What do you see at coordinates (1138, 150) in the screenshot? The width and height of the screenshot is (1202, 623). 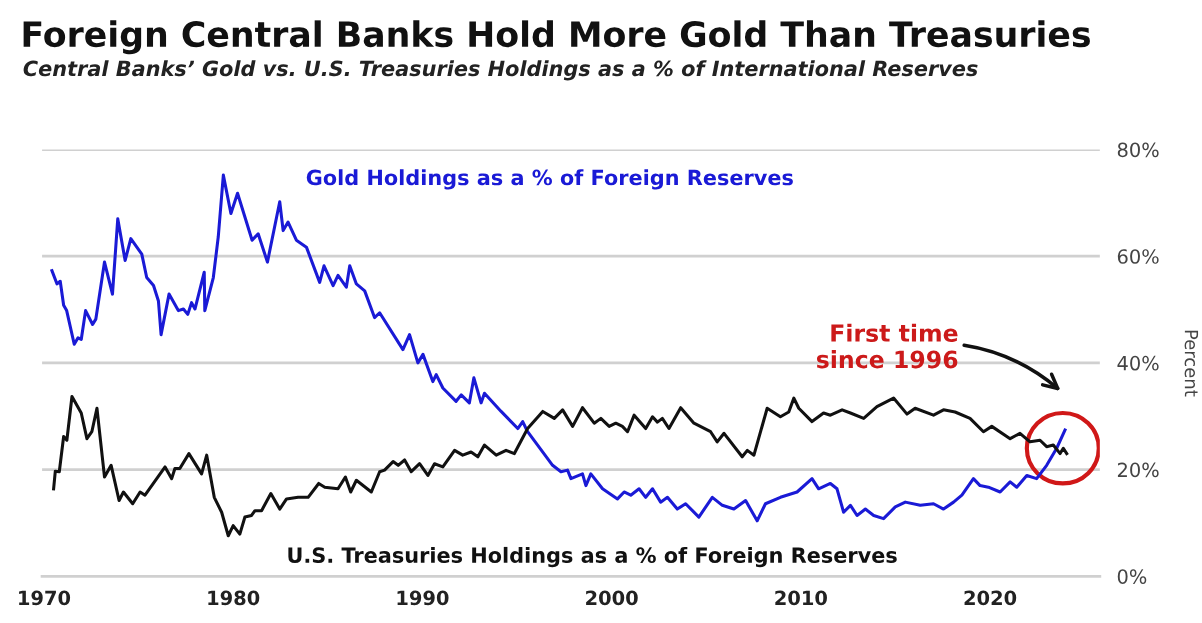 I see `y-tick-label: 80%` at bounding box center [1138, 150].